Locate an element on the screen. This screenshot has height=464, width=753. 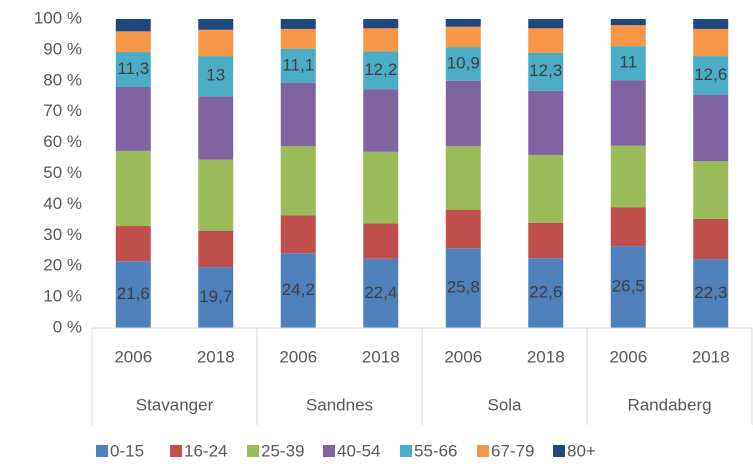
data-label: 13 is located at coordinates (215, 75).